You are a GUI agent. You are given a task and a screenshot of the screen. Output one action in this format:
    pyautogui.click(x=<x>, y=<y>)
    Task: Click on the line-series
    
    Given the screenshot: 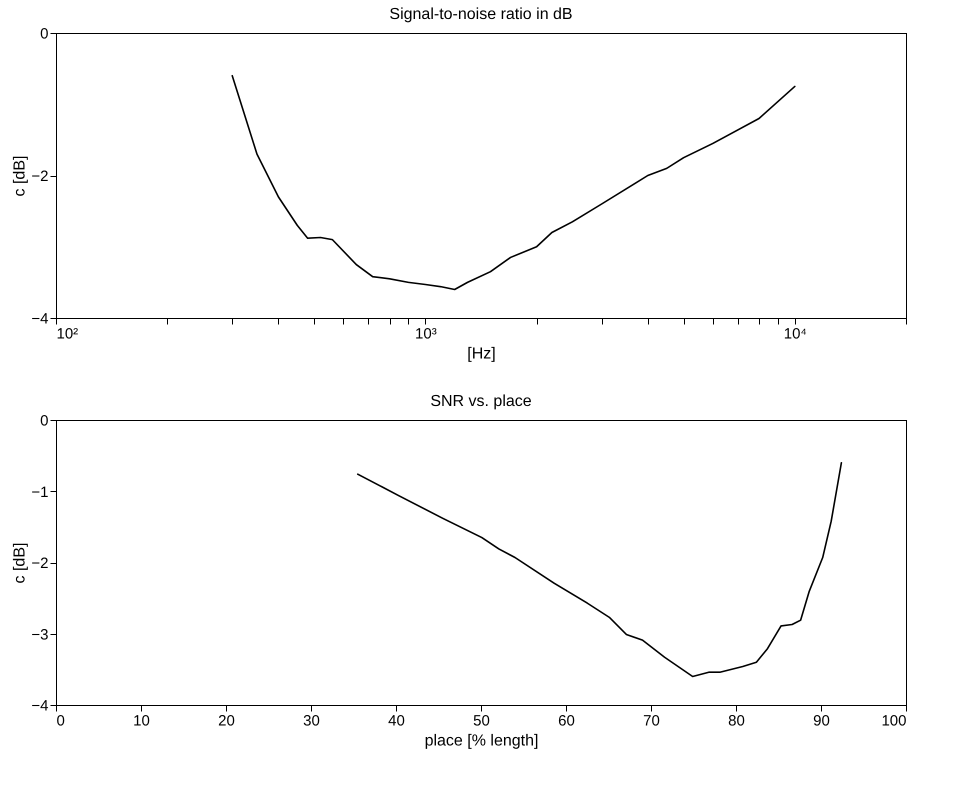 What is the action you would take?
    pyautogui.click(x=599, y=570)
    